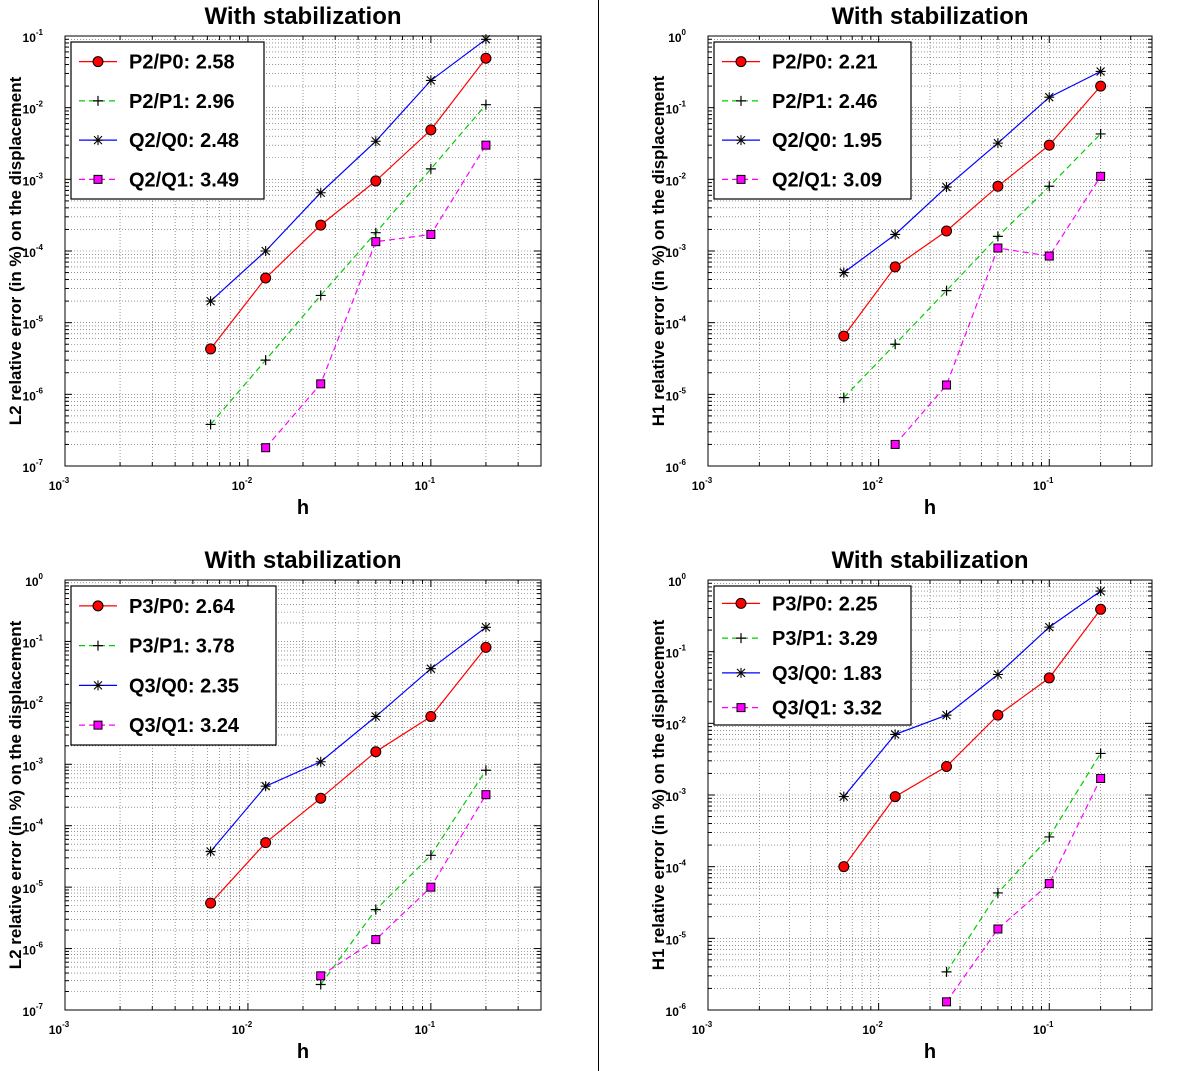 This screenshot has width=1194, height=1071. Describe the element at coordinates (184, 686) in the screenshot. I see `legend-label: Q3/Q0: 2.35` at that location.